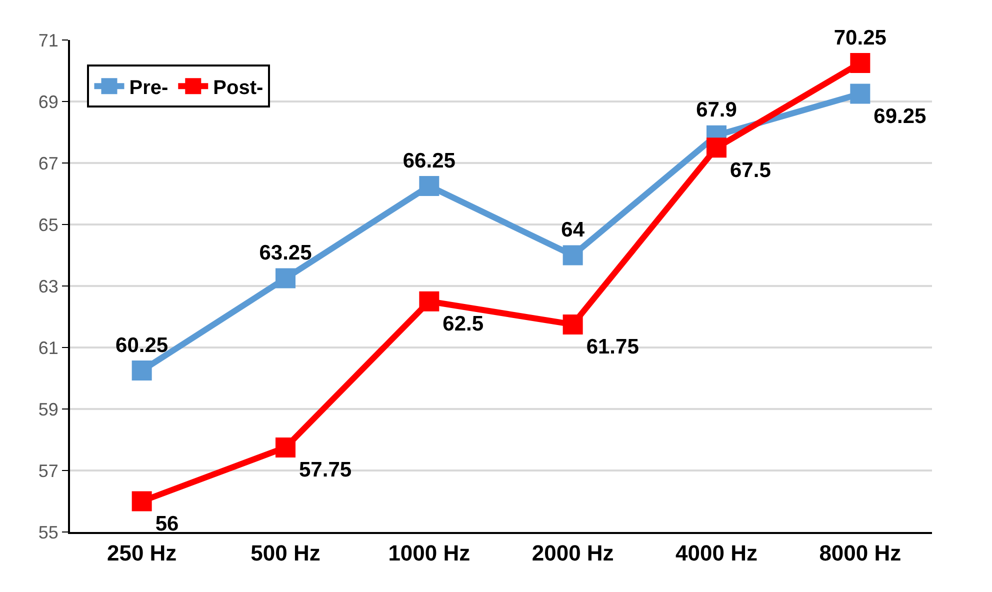  Describe the element at coordinates (463, 324) in the screenshot. I see `data-label: 62.5` at that location.